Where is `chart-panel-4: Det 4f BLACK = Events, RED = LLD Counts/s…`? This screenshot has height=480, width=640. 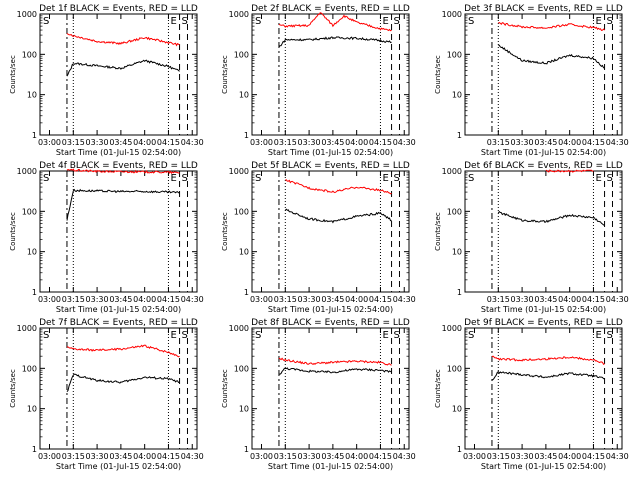 chart-panel-4: Det 4f BLACK = Events, RED = LLD Counts/s… is located at coordinates (106, 237).